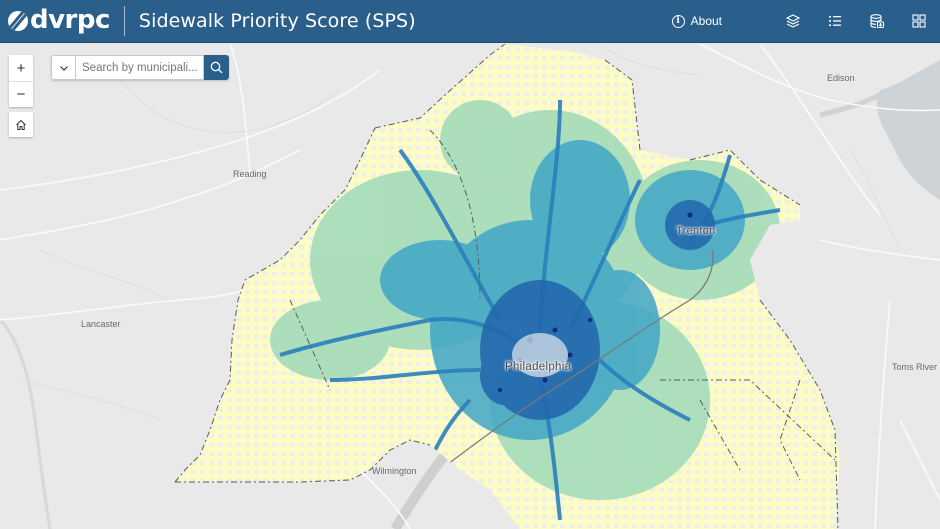  I want to click on legend-list-icon, so click(835, 21).